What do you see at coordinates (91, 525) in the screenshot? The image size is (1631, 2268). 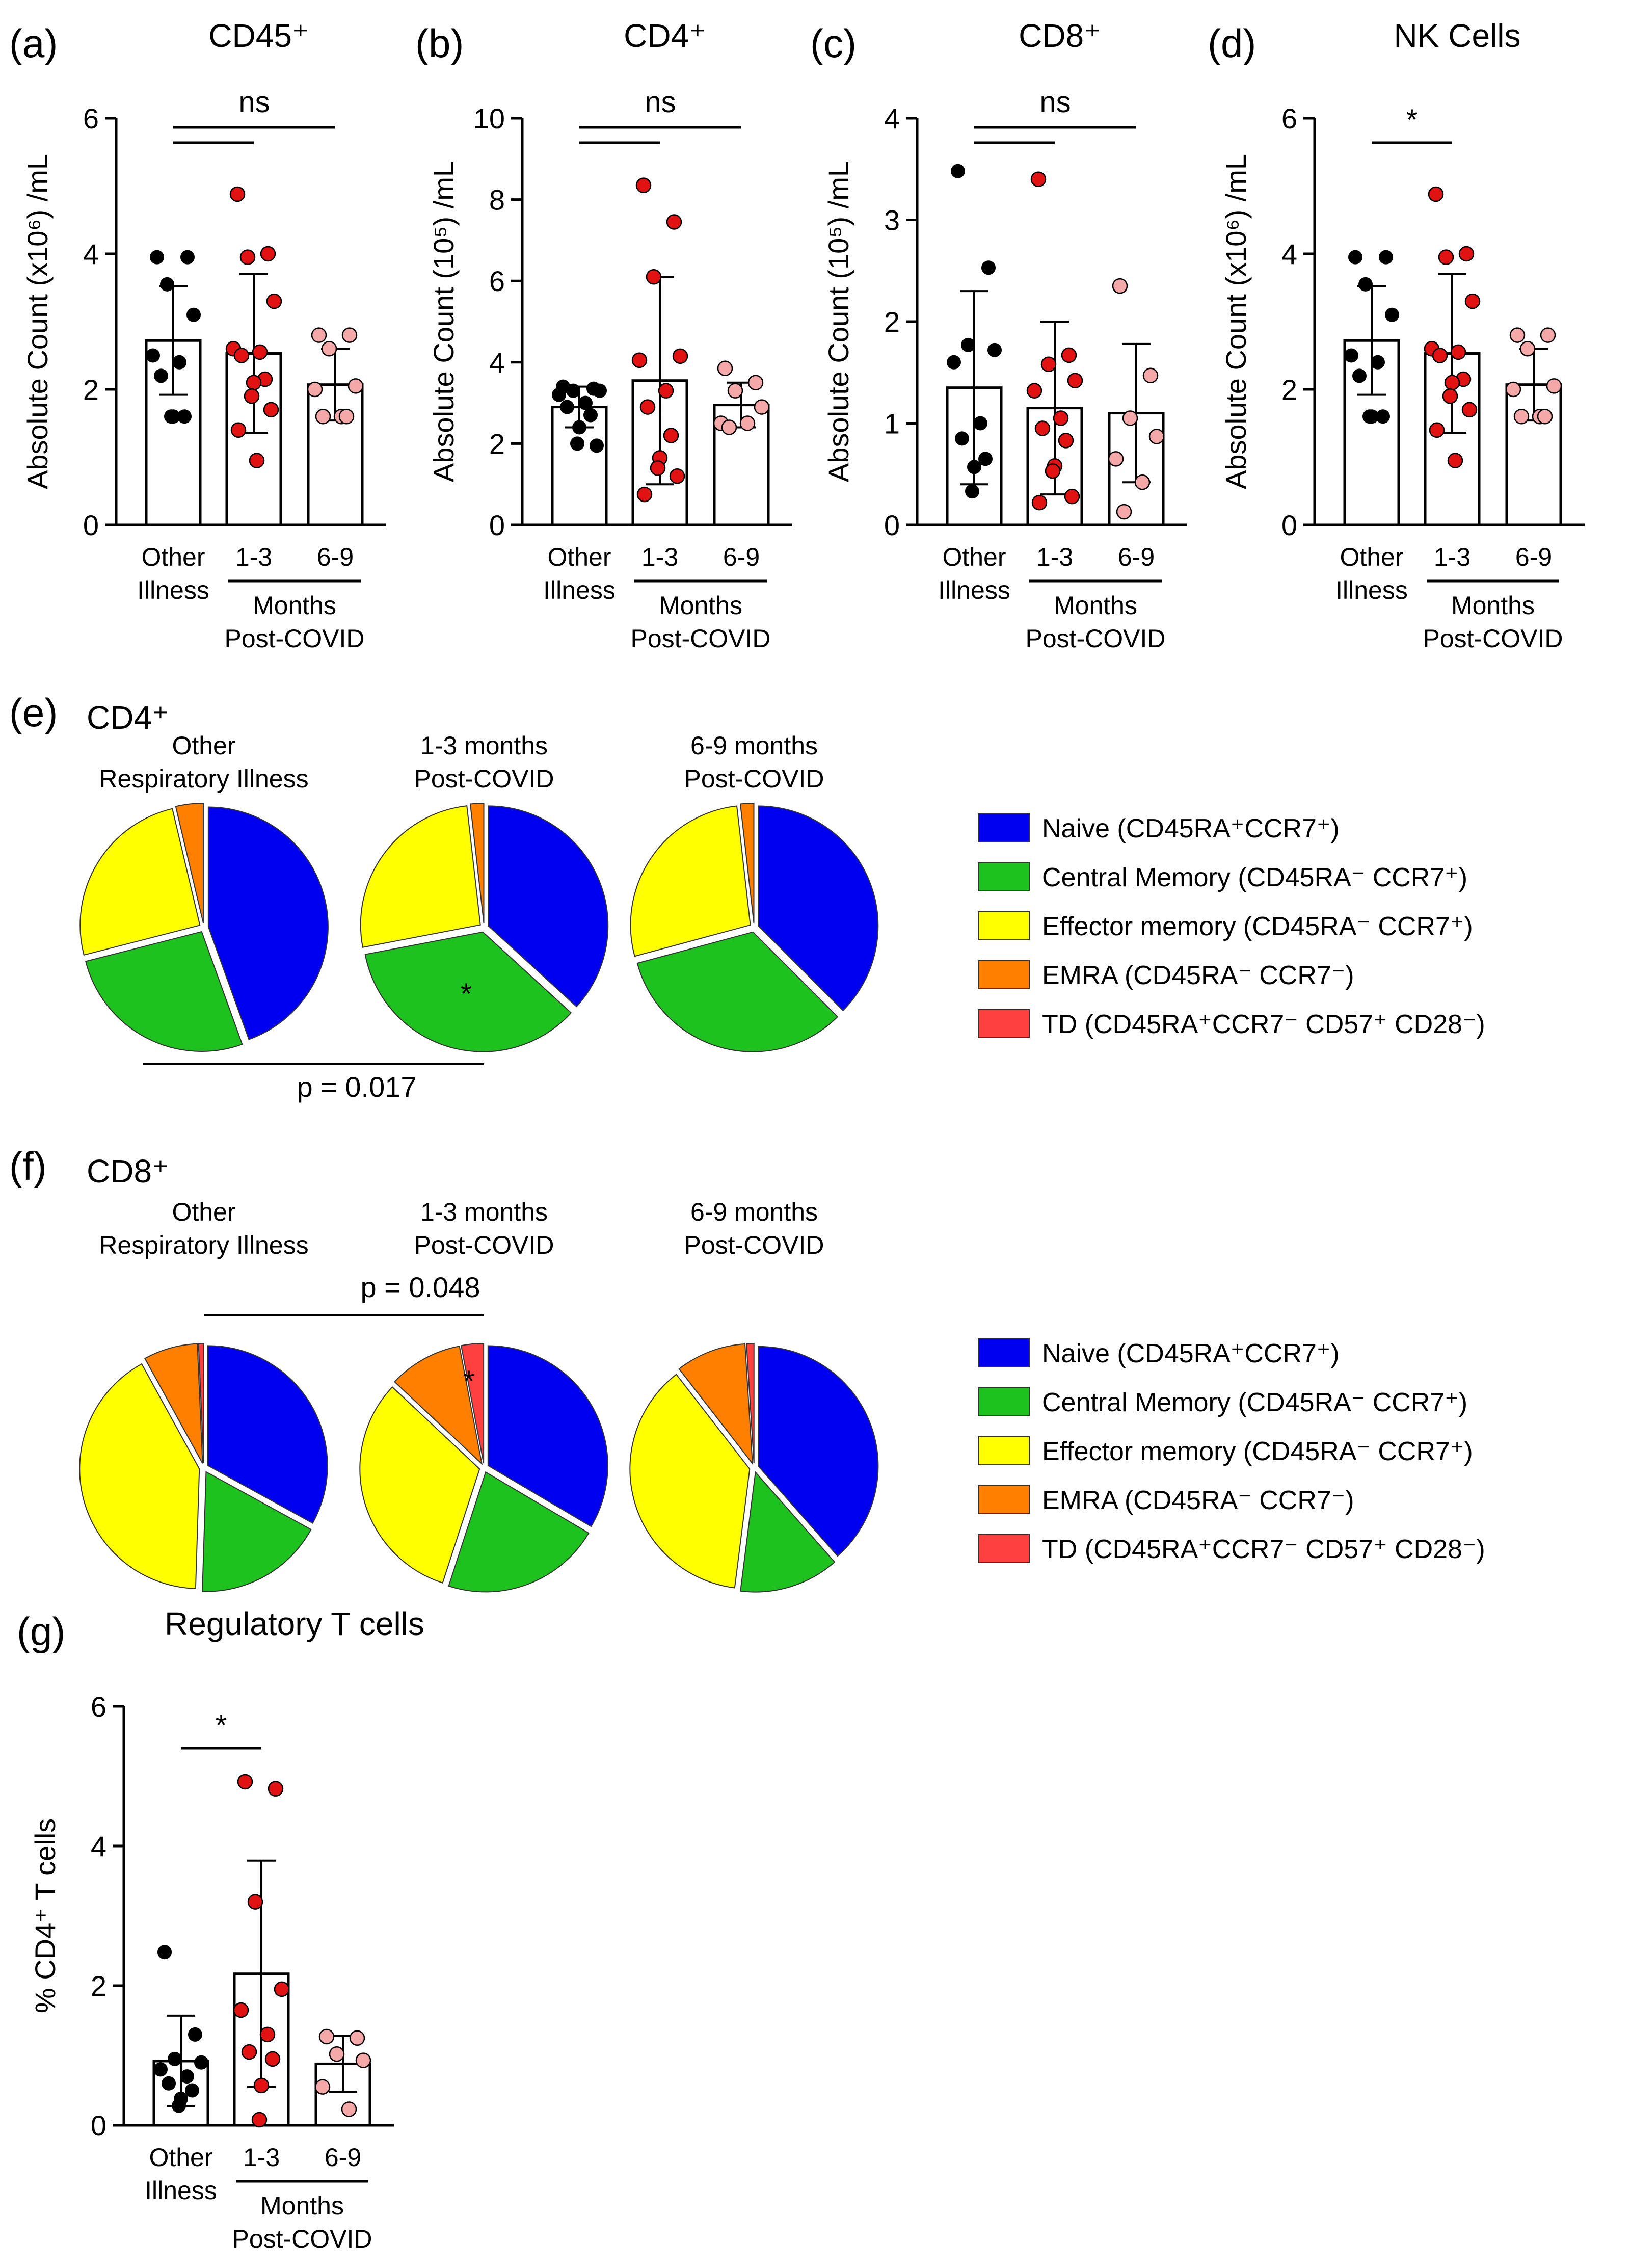 I see `y-tick-label-a: 0` at bounding box center [91, 525].